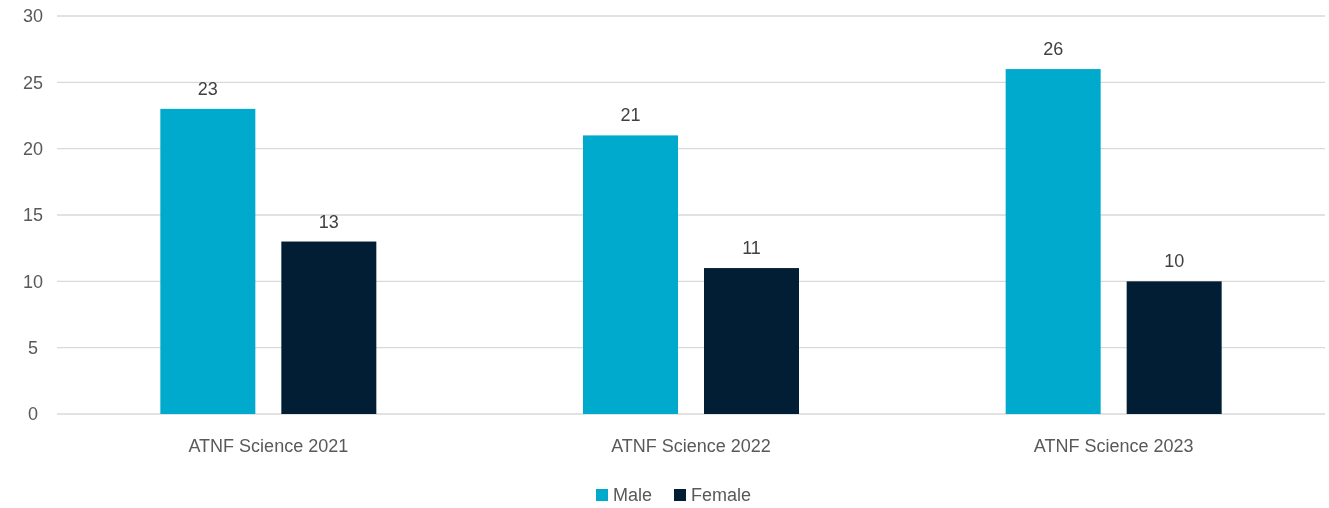 The width and height of the screenshot is (1329, 508). Describe the element at coordinates (33, 215) in the screenshot. I see `y-tick-label: 15` at that location.